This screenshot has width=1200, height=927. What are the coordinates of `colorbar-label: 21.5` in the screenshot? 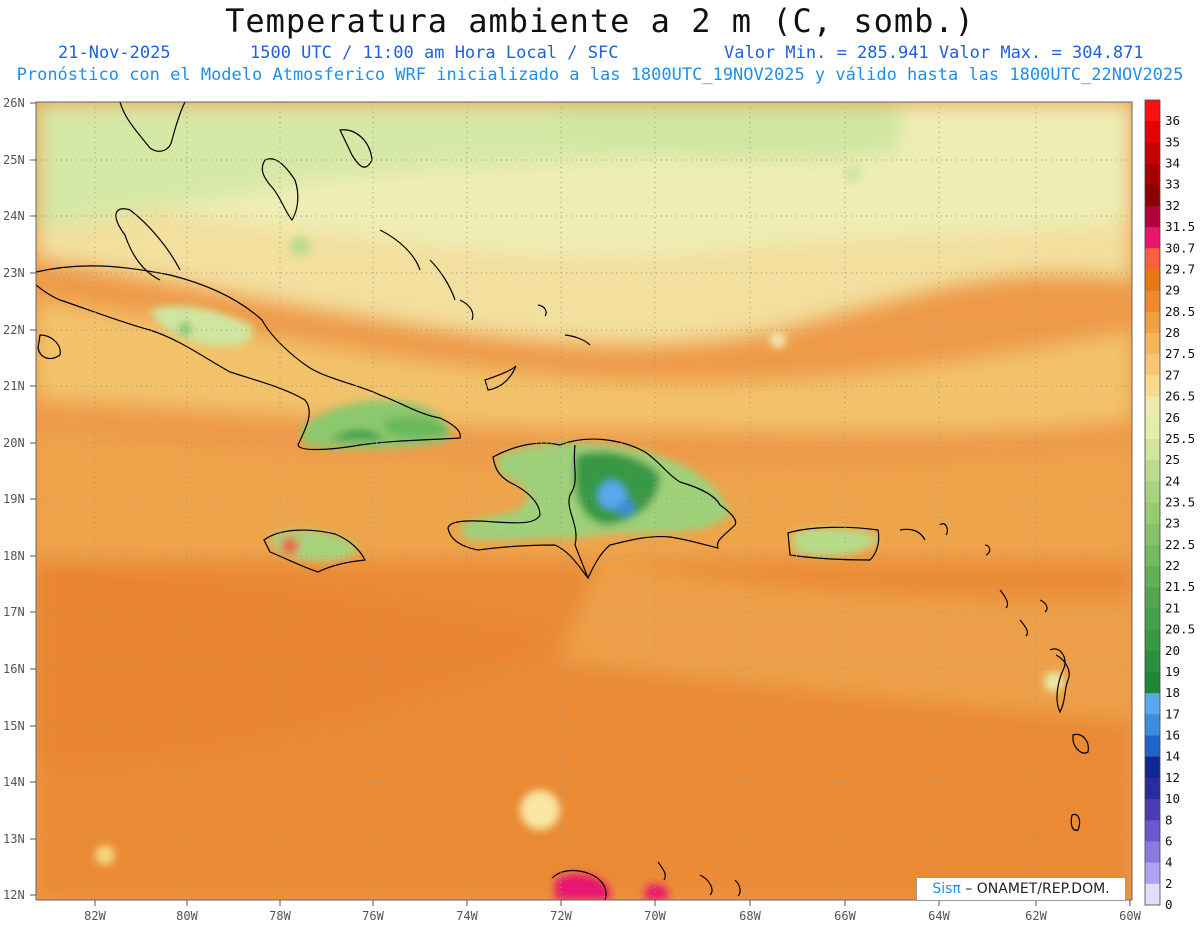 It's located at (1180, 586).